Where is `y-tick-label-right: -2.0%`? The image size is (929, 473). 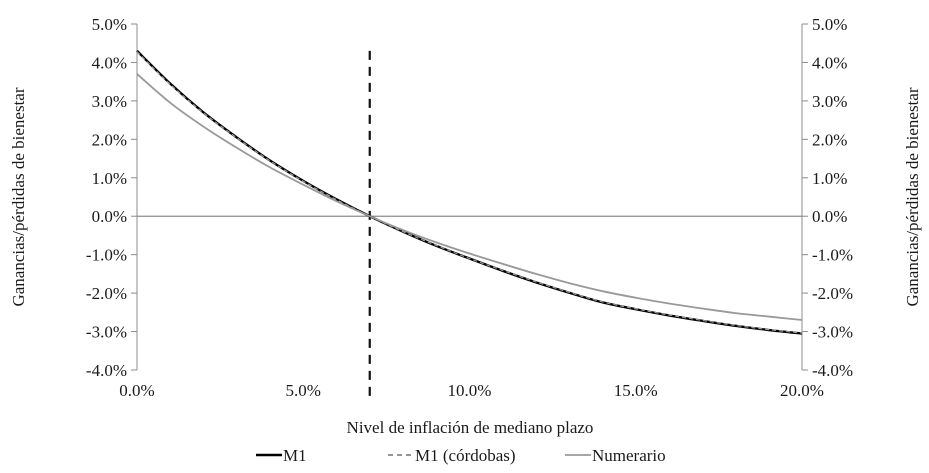 y-tick-label-right: -2.0% is located at coordinates (832, 293).